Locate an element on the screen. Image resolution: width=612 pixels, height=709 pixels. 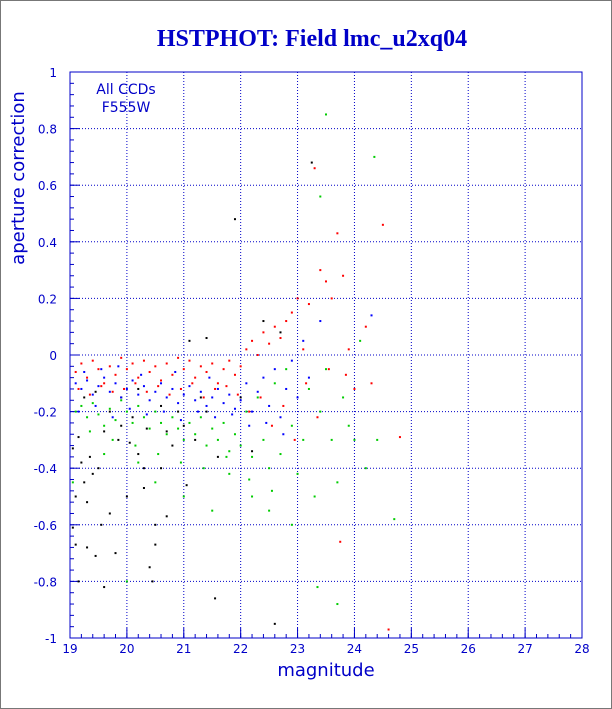
y-tick-label: 0.2 is located at coordinates (47, 299).